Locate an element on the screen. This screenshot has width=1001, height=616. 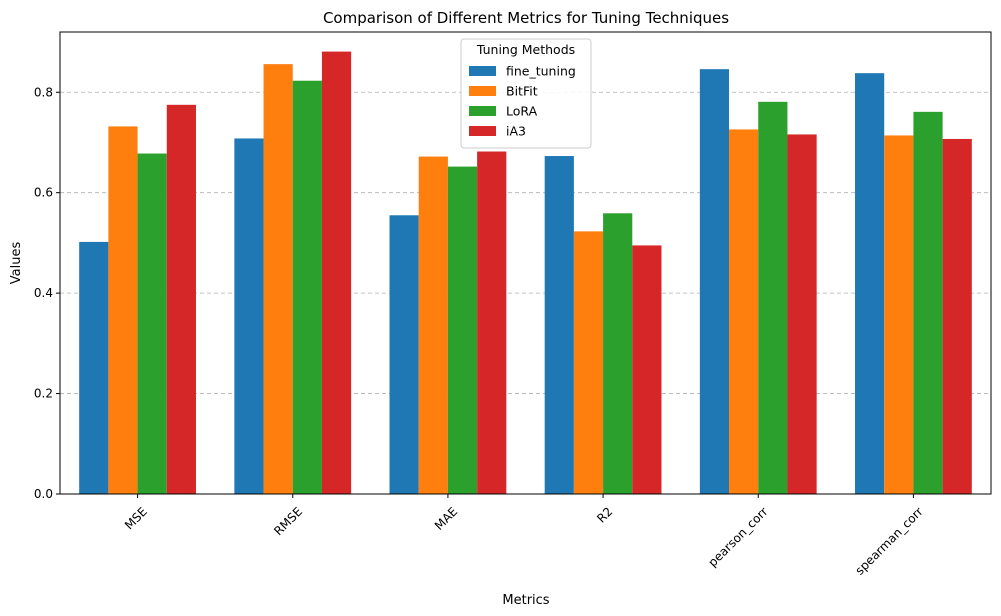
bar-LoRA-R2 is located at coordinates (618, 353).